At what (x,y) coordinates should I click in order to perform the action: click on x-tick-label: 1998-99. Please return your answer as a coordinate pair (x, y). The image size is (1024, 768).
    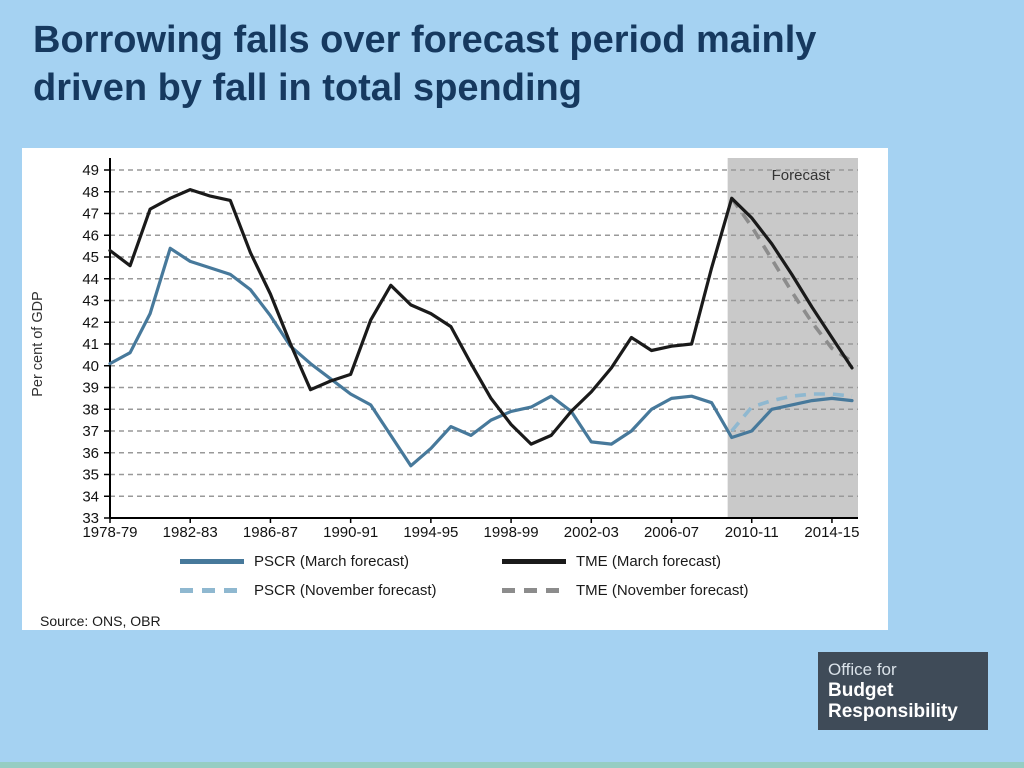
    Looking at the image, I should click on (511, 532).